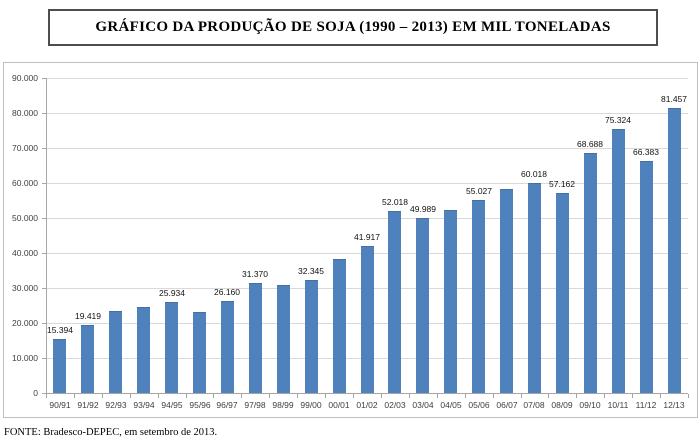  I want to click on y-axis-label: 30.000, so click(25, 288).